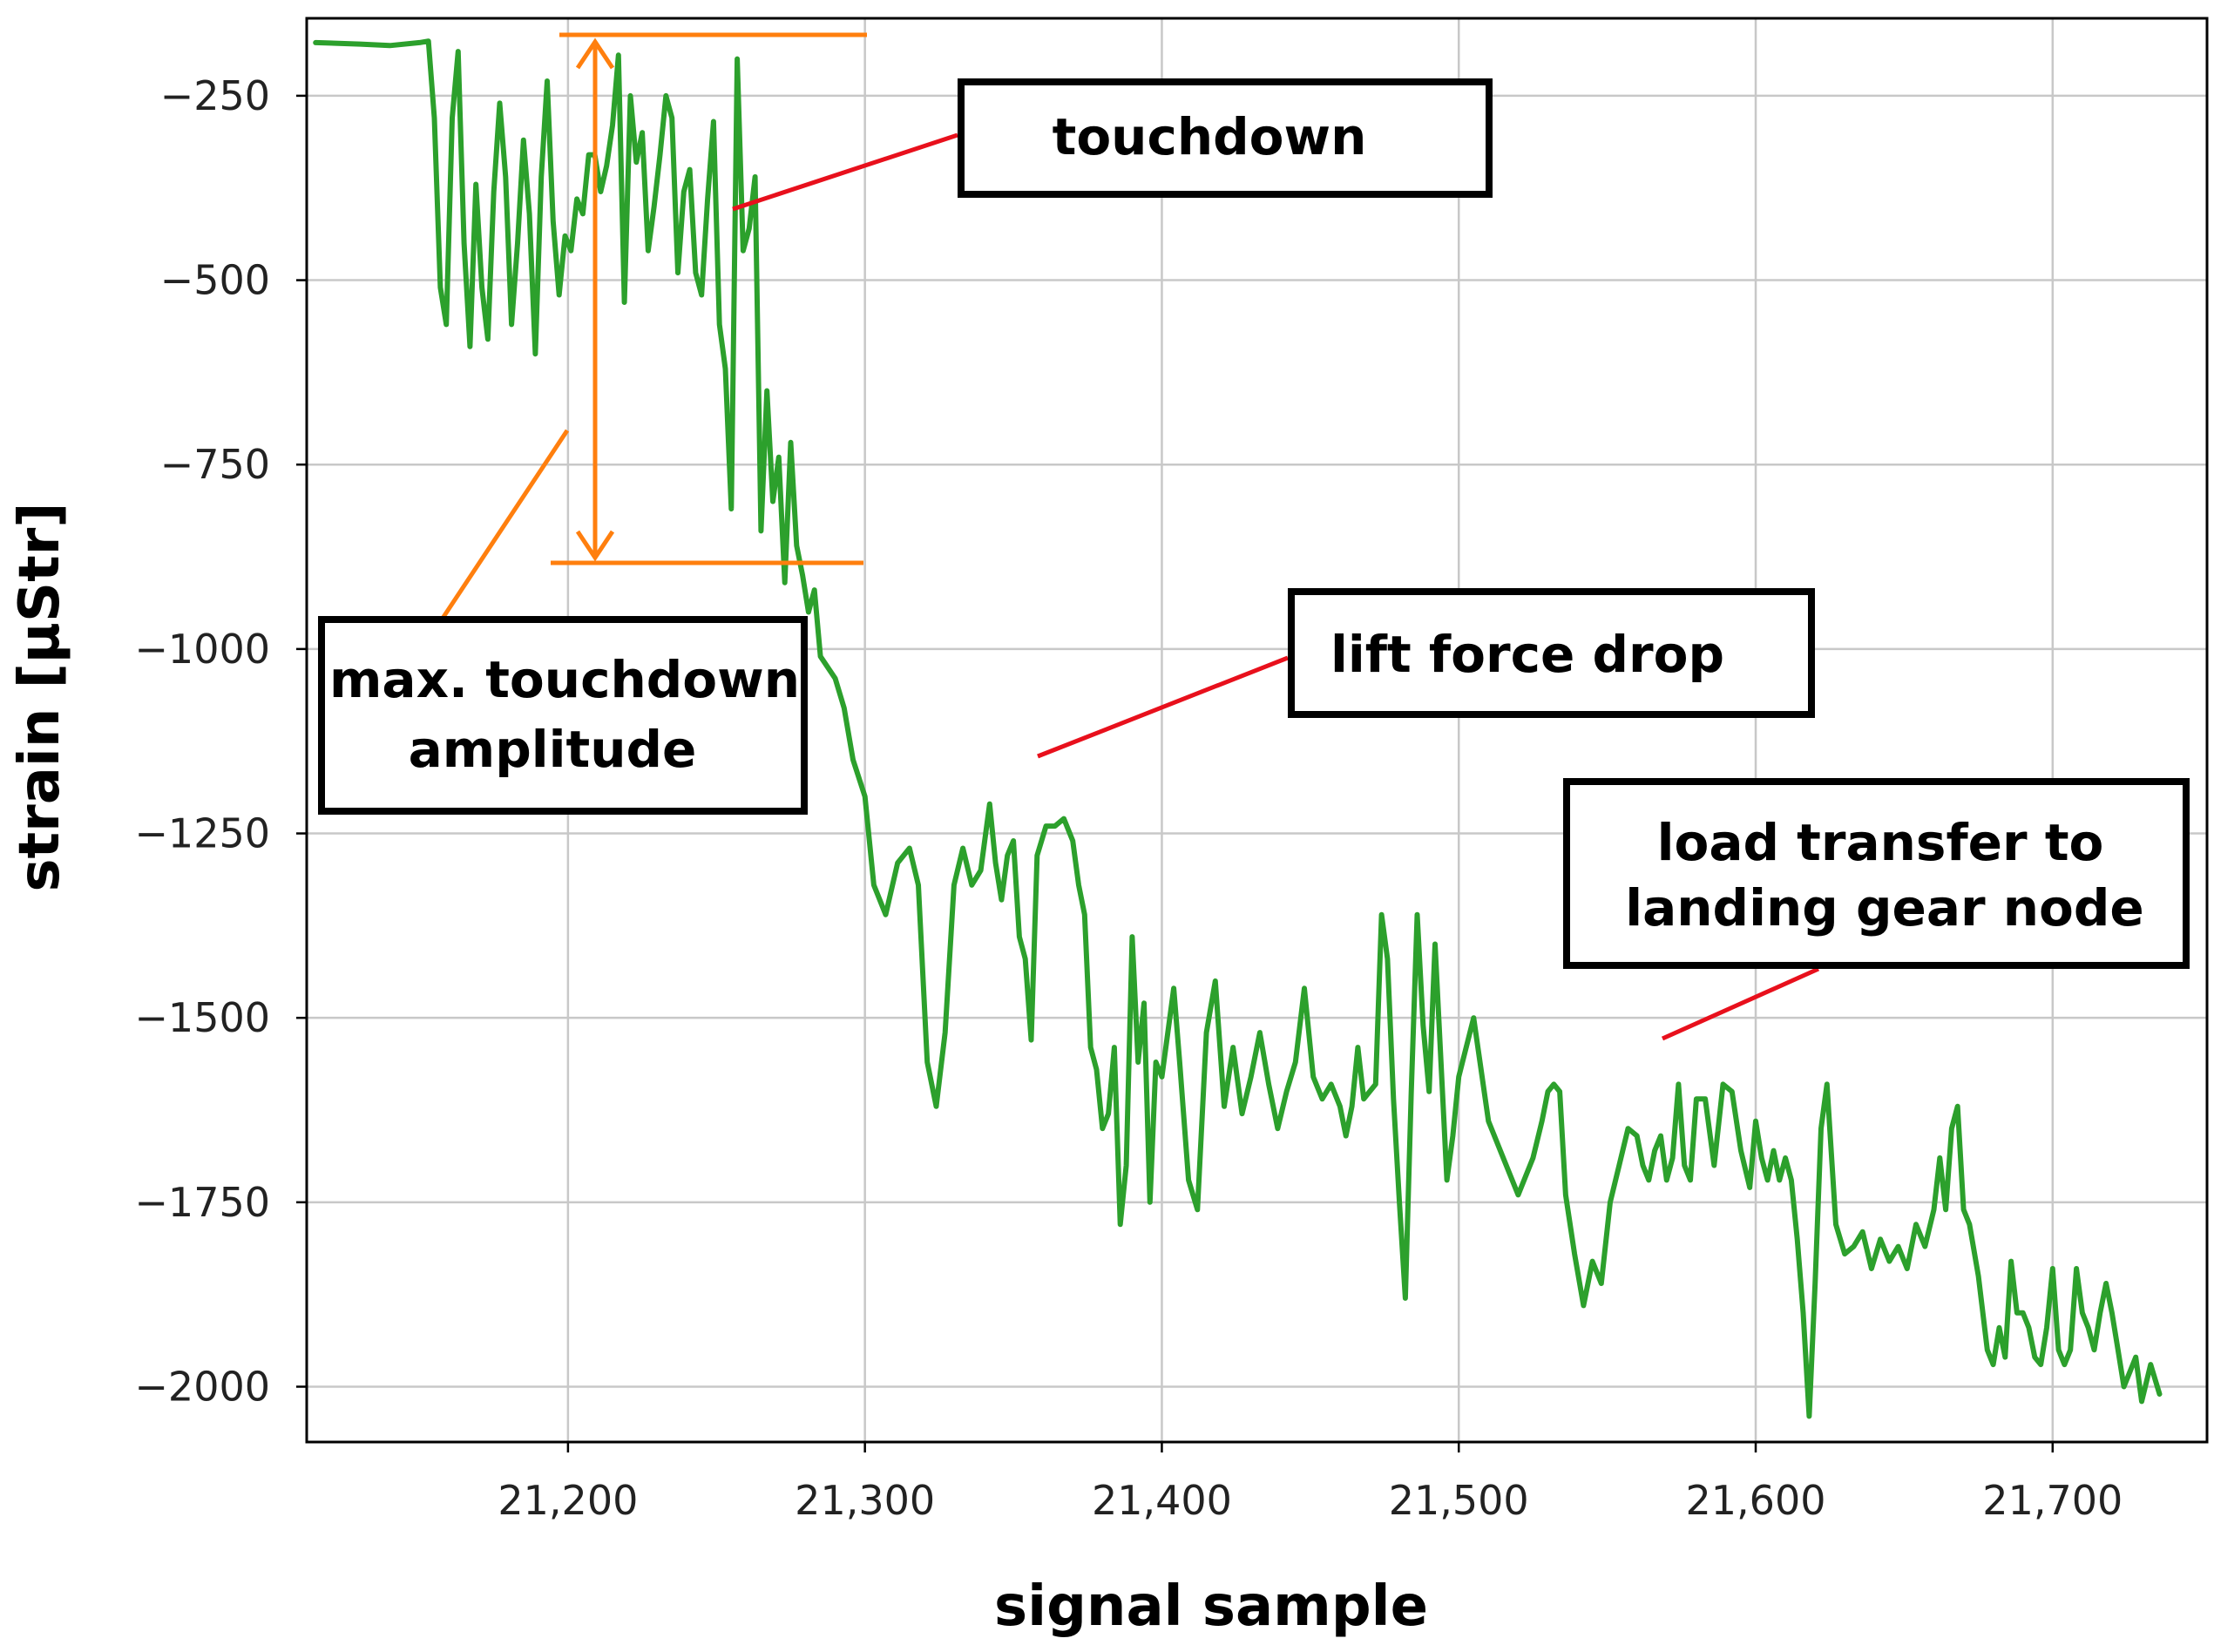 This screenshot has width=2214, height=1652. I want to click on touchdown-pointer-line, so click(845, 172).